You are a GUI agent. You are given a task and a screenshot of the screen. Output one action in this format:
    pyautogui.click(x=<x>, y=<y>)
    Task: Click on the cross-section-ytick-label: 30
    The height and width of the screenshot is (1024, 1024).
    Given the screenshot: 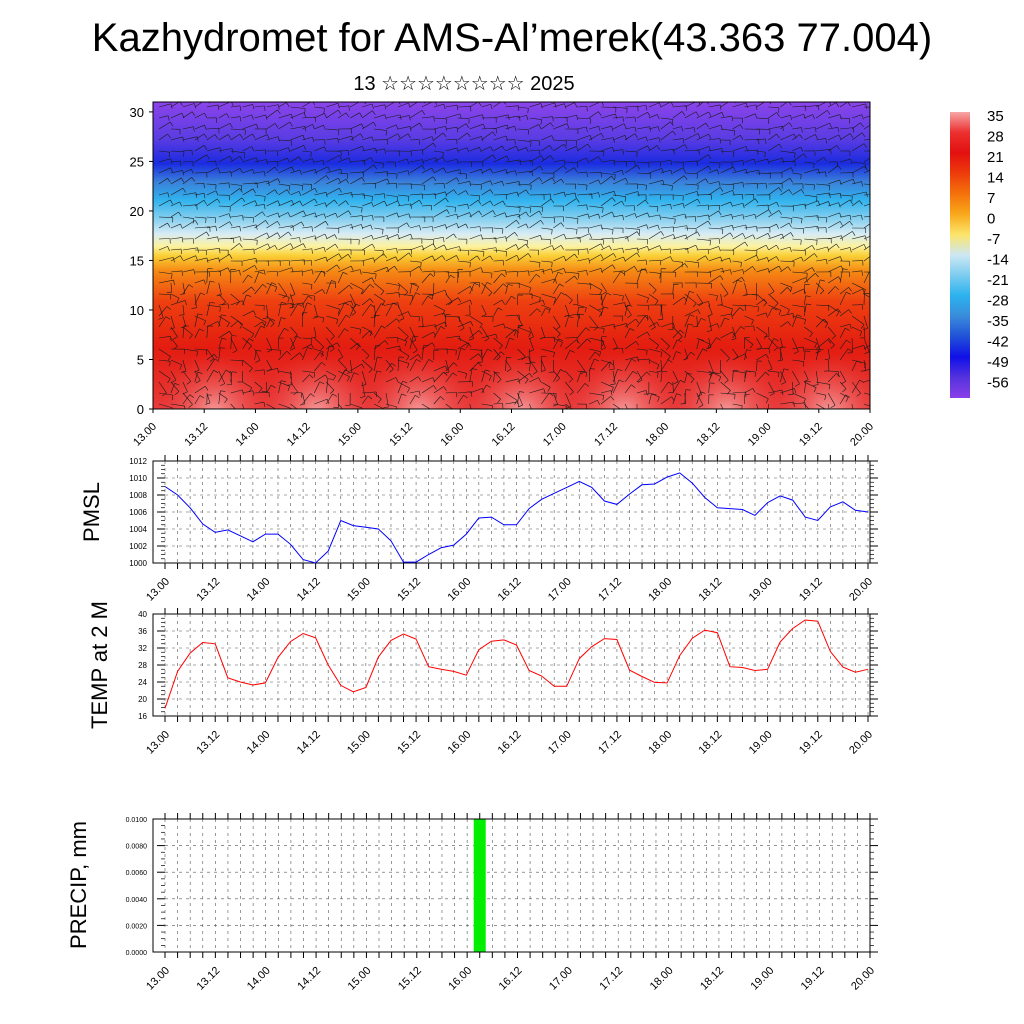 What is the action you would take?
    pyautogui.click(x=137, y=112)
    